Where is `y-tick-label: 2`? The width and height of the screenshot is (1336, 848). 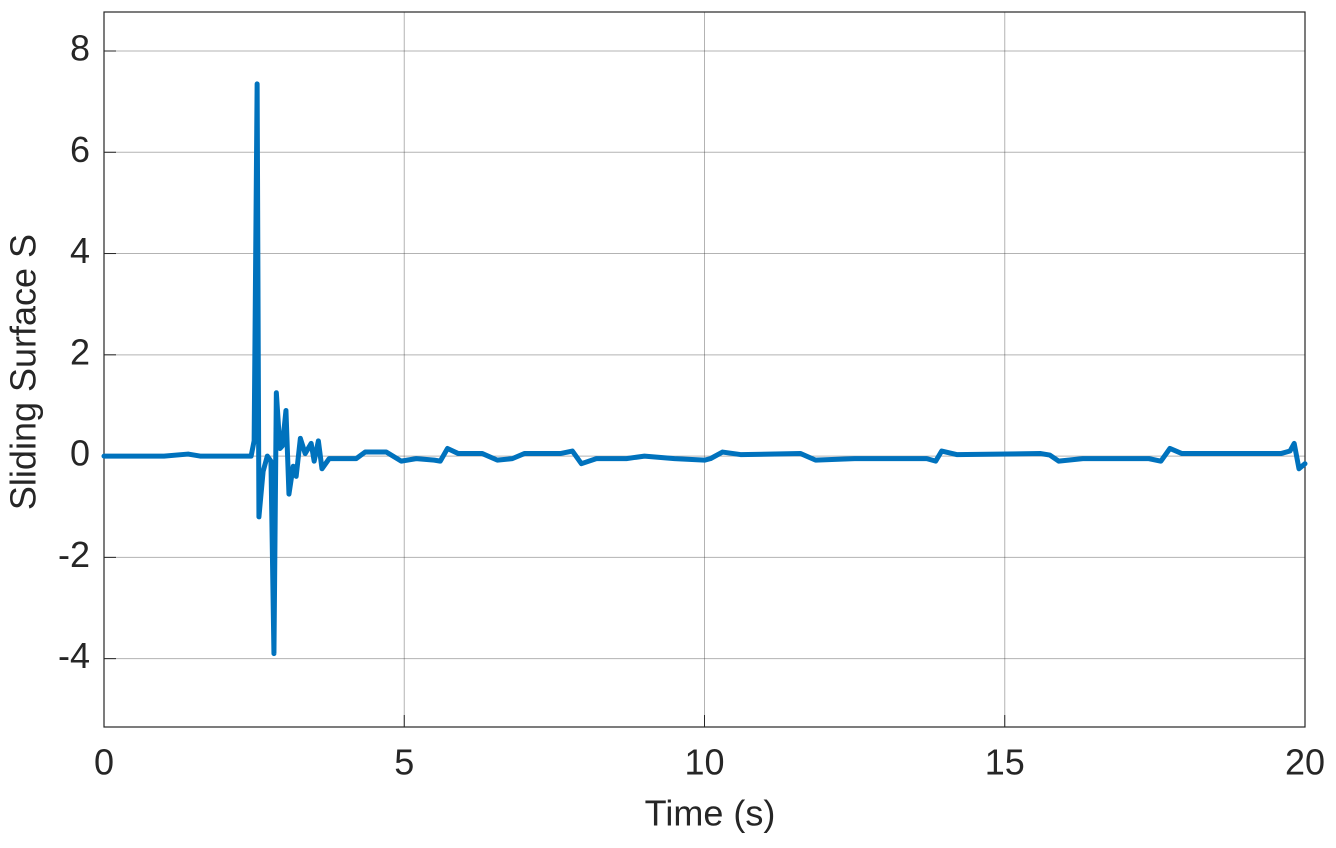 y-tick-label: 2 is located at coordinates (80, 351).